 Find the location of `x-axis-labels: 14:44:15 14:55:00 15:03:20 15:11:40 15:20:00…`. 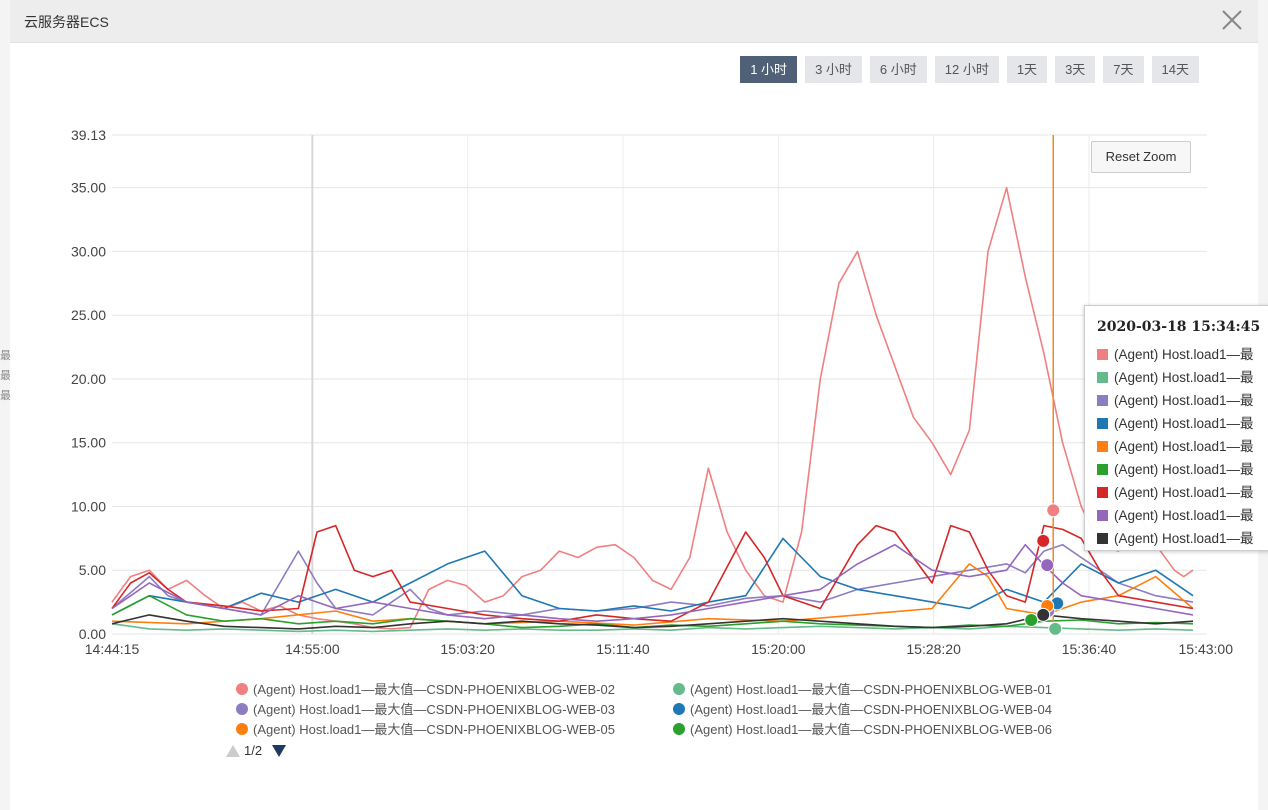

x-axis-labels: 14:44:15 14:55:00 15:03:20 15:11:40 15:20:00… is located at coordinates (659, 649).